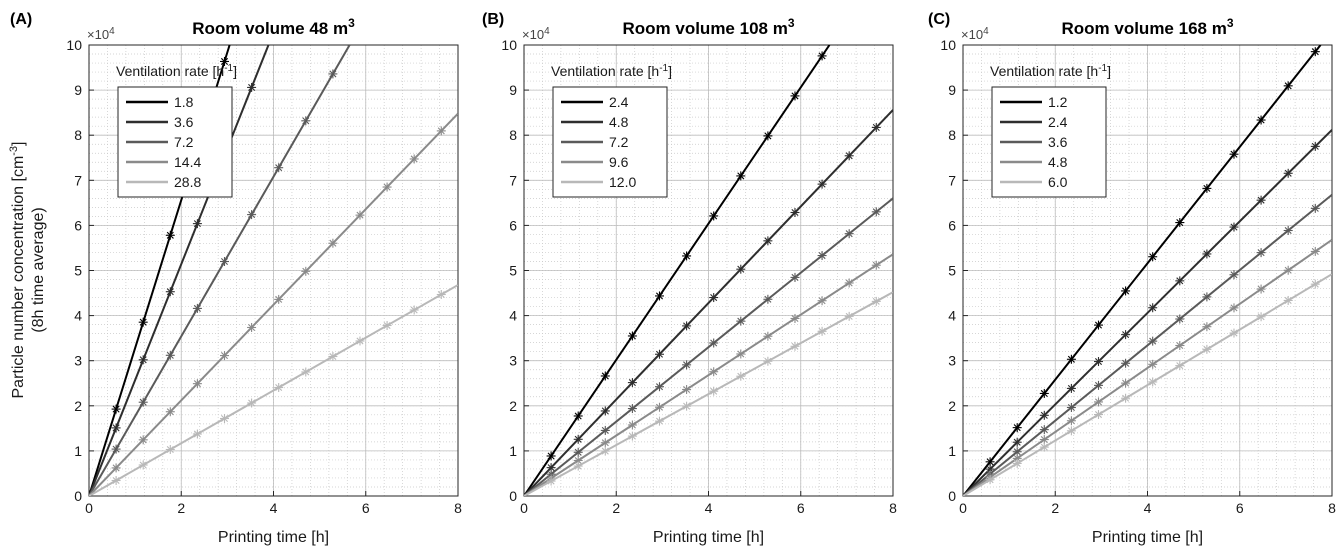  Describe the element at coordinates (513, 496) in the screenshot. I see `y-tick-label: 0` at that location.